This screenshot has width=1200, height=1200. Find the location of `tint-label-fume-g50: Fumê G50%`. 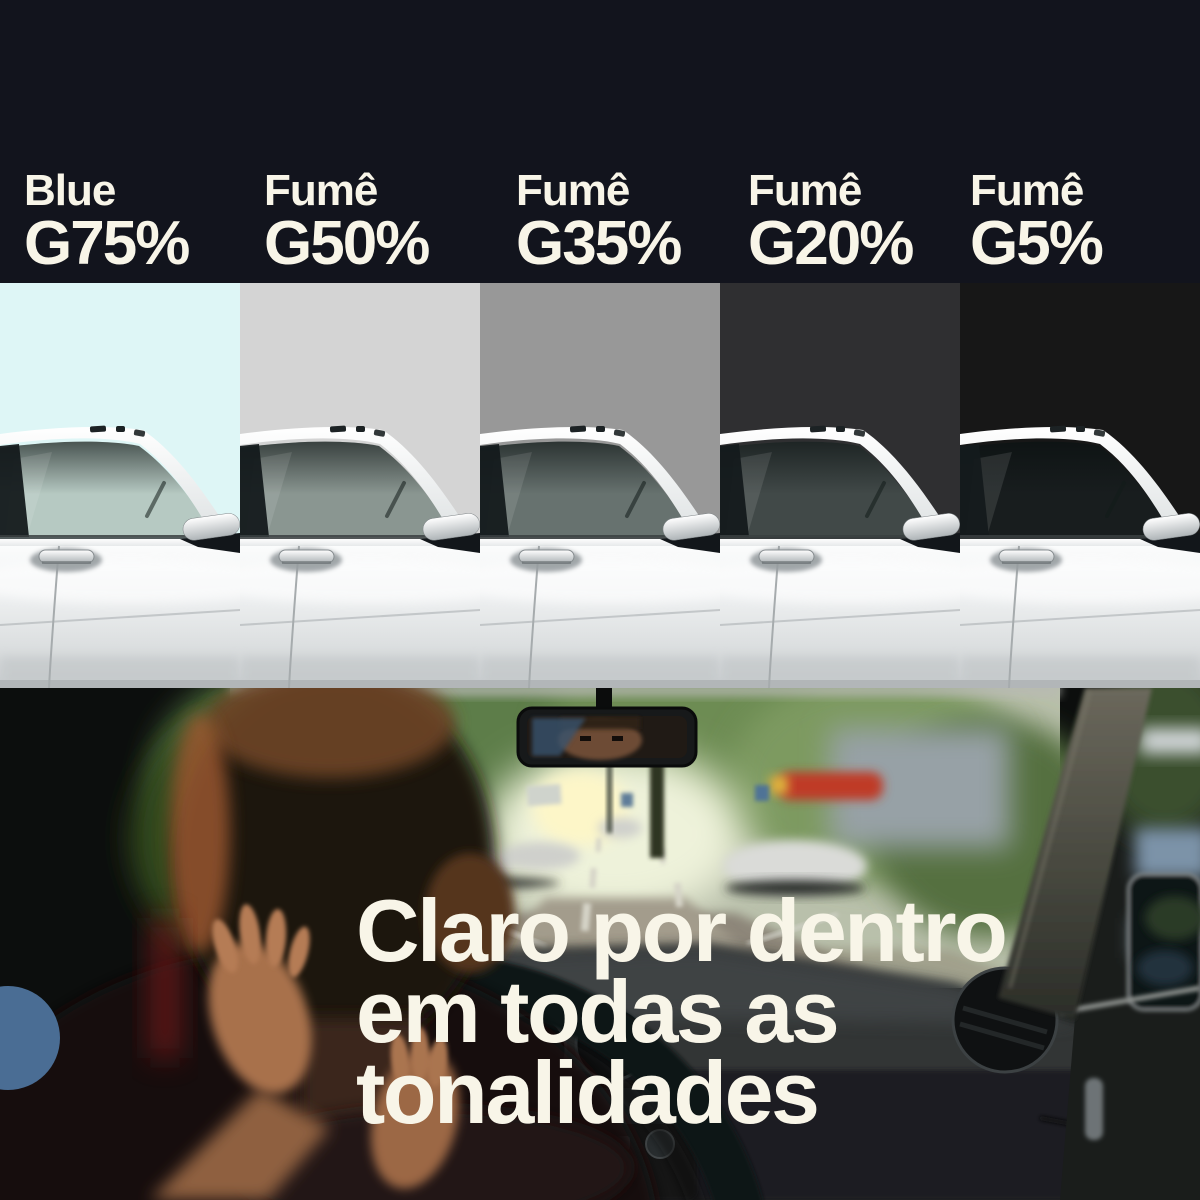

tint-label-fume-g50: Fumê G50% is located at coordinates (347, 222).